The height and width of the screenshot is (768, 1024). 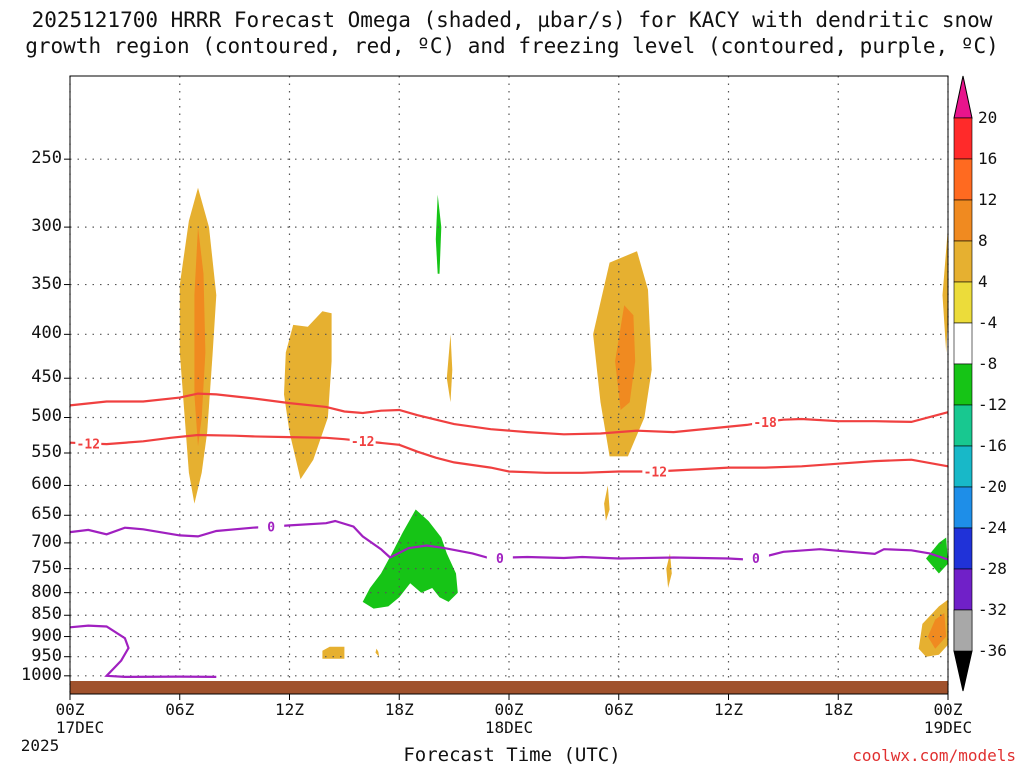 What do you see at coordinates (988, 363) in the screenshot?
I see `colorbar-label-6: -8` at bounding box center [988, 363].